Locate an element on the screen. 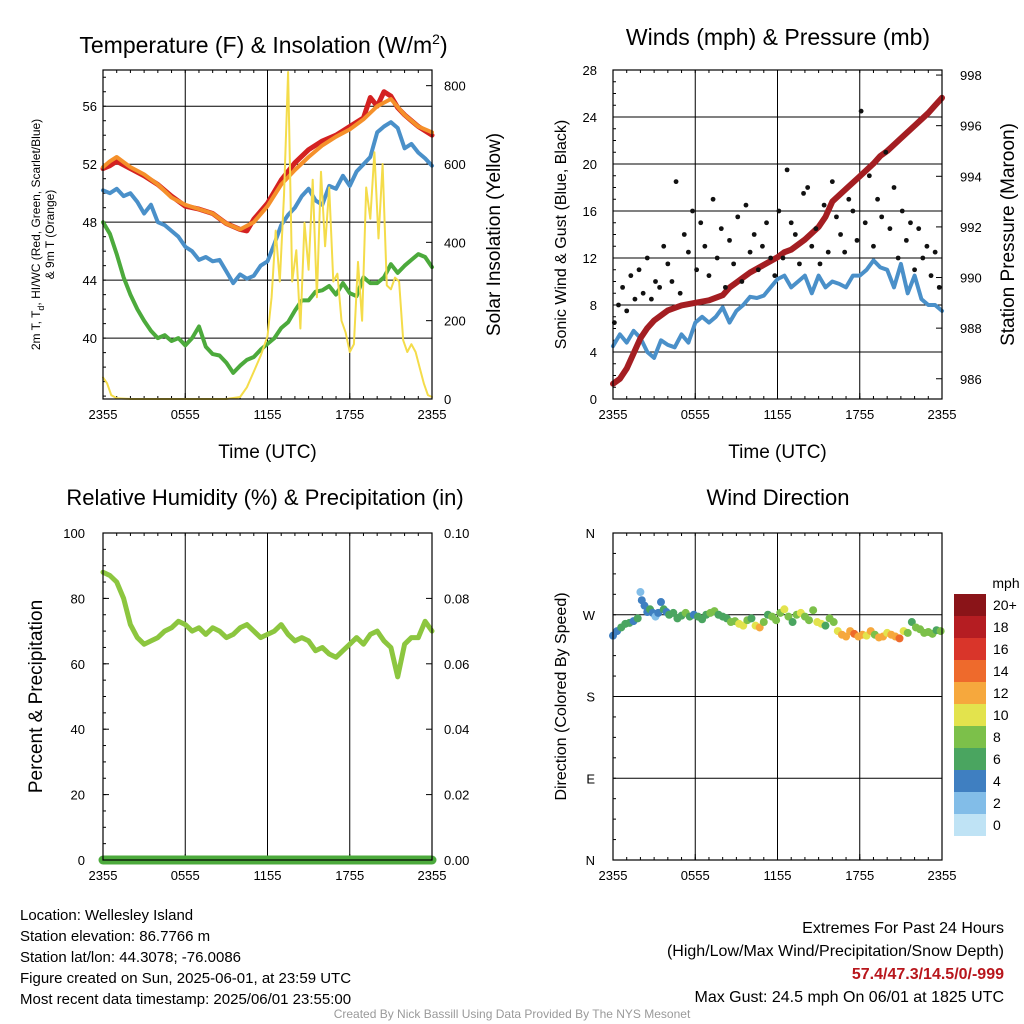 The width and height of the screenshot is (1024, 1024). y-tick-label: 0 is located at coordinates (593, 399).